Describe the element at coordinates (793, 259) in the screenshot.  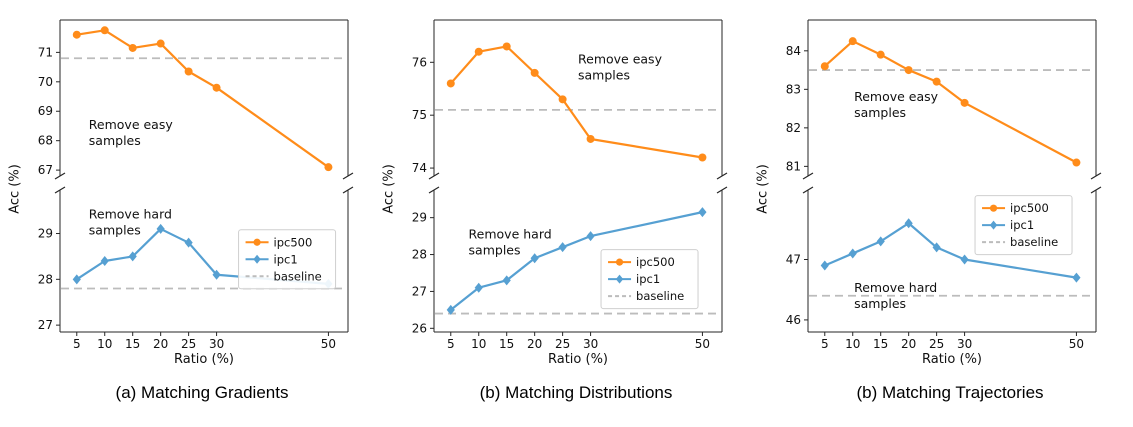
I see `svg-text: 47` at that location.